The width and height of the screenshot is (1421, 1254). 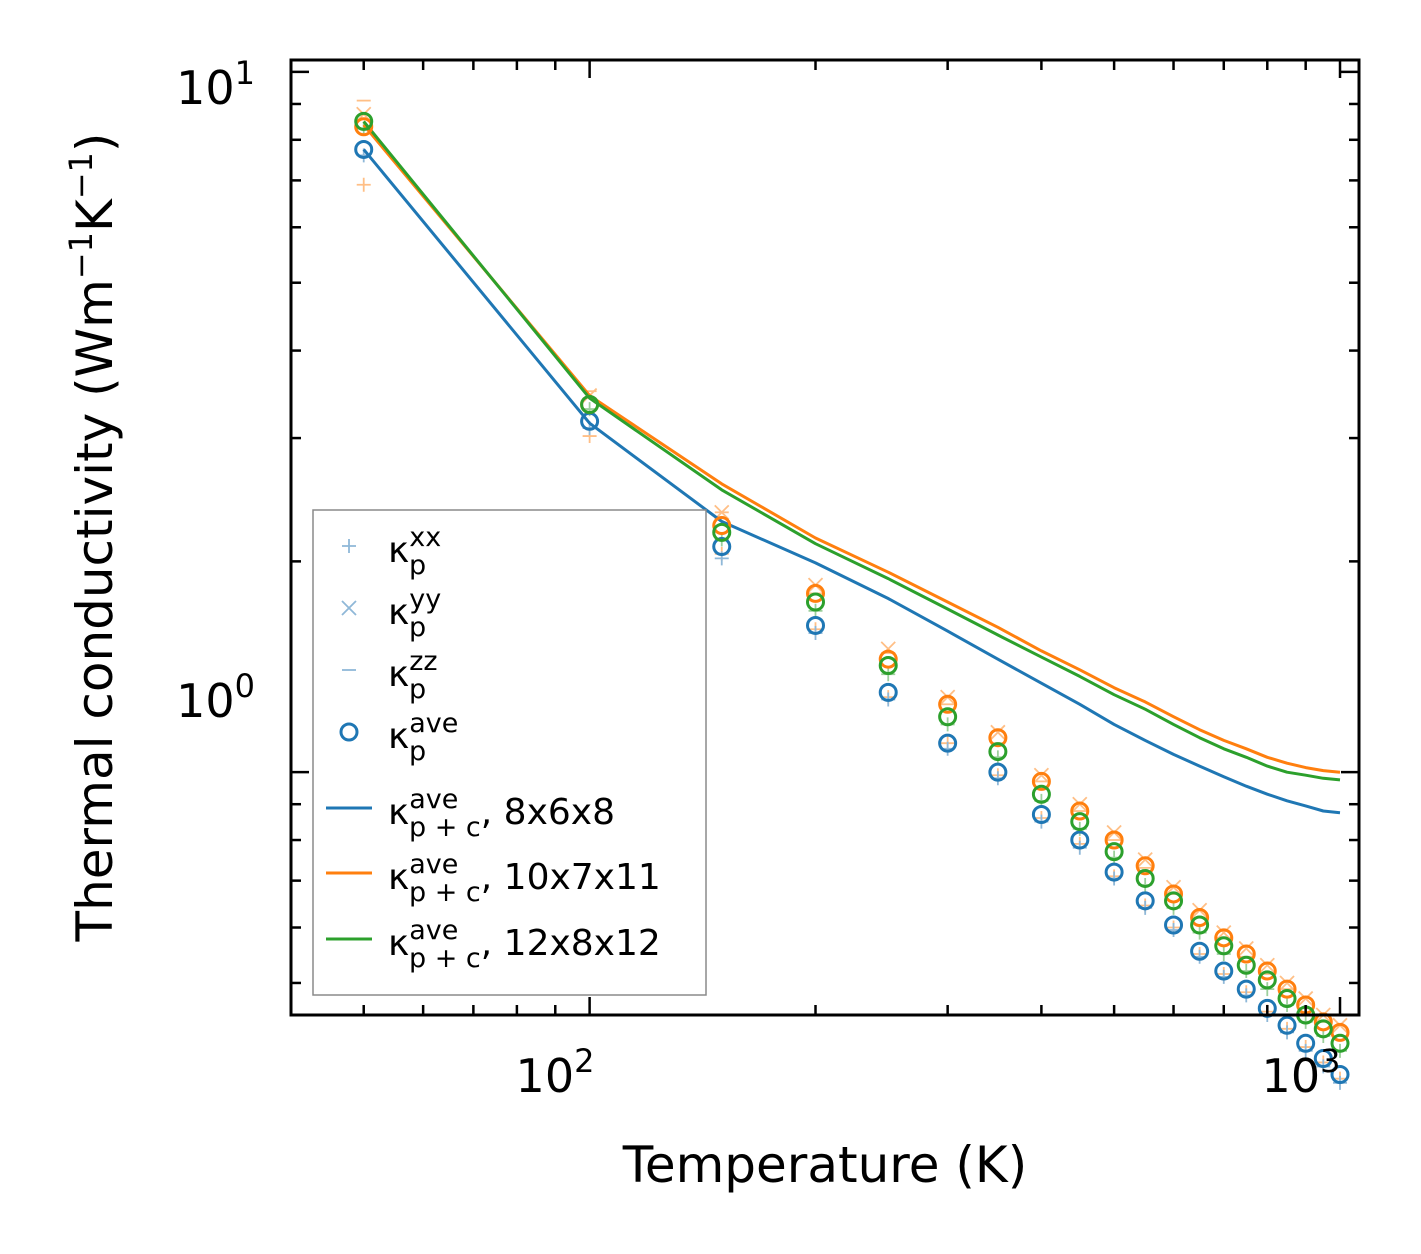 What do you see at coordinates (524, 878) in the screenshot?
I see `legend-label-kpc-10x7x11: κave p + c, 10x7x11` at bounding box center [524, 878].